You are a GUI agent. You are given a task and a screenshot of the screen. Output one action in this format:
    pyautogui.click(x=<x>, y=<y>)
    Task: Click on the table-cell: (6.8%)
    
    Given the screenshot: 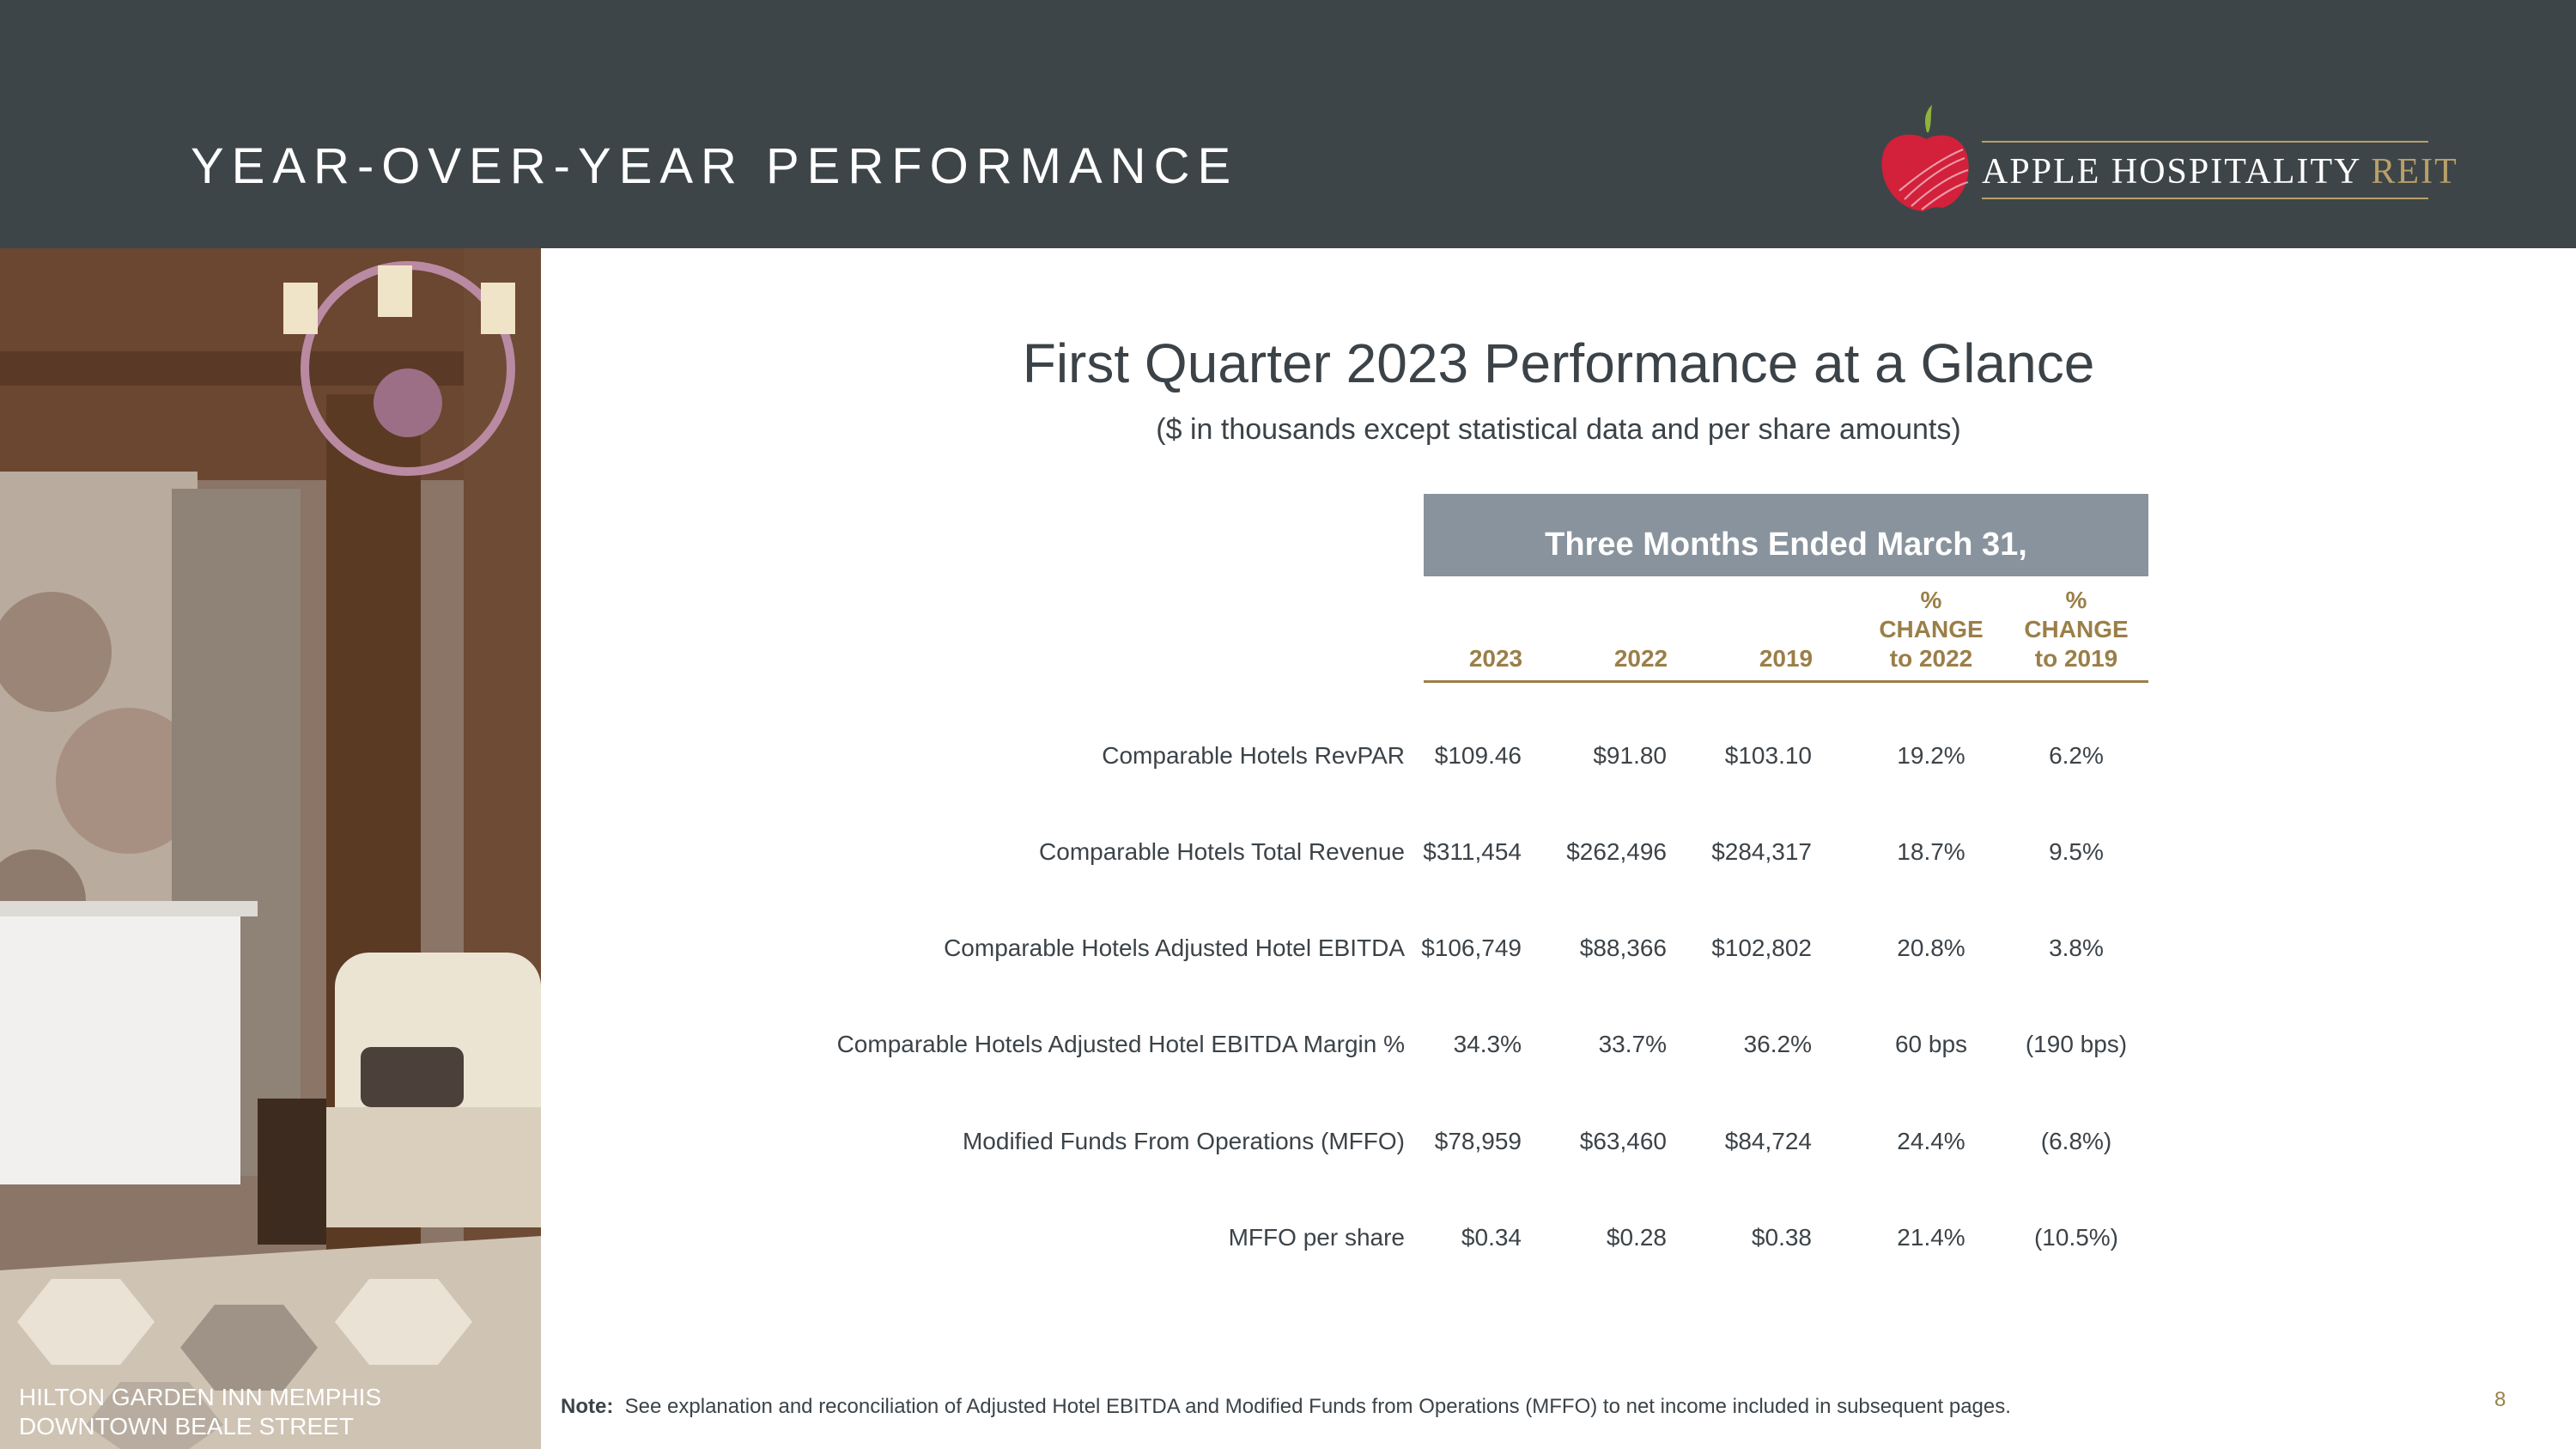 What is the action you would take?
    pyautogui.click(x=2076, y=1141)
    